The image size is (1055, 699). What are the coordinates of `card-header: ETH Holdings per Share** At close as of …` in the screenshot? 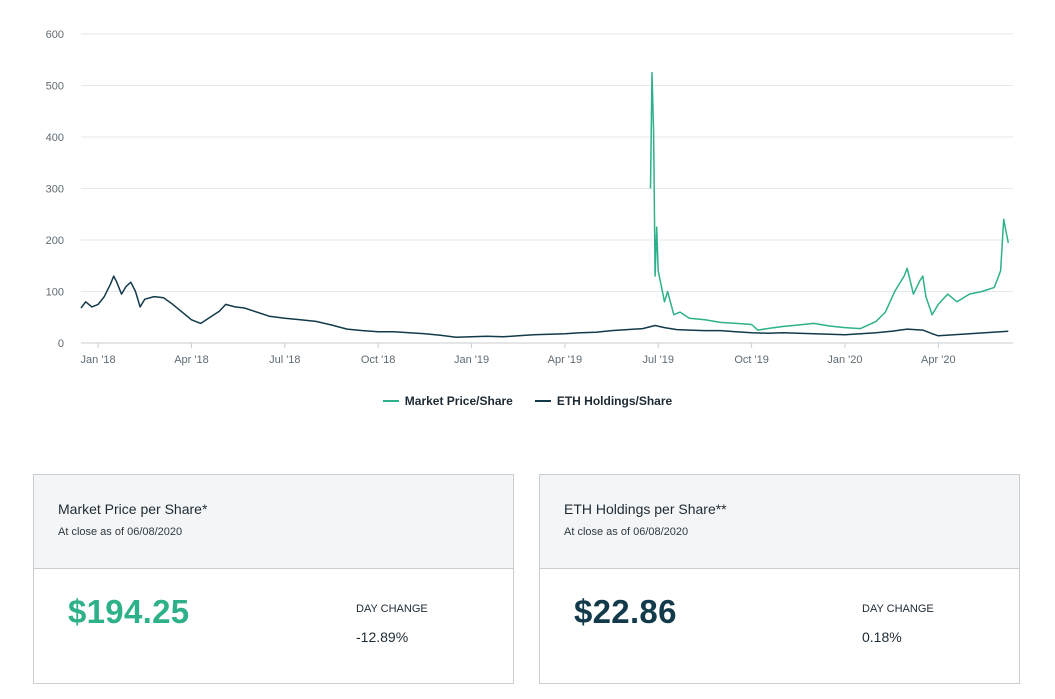 It's located at (779, 522).